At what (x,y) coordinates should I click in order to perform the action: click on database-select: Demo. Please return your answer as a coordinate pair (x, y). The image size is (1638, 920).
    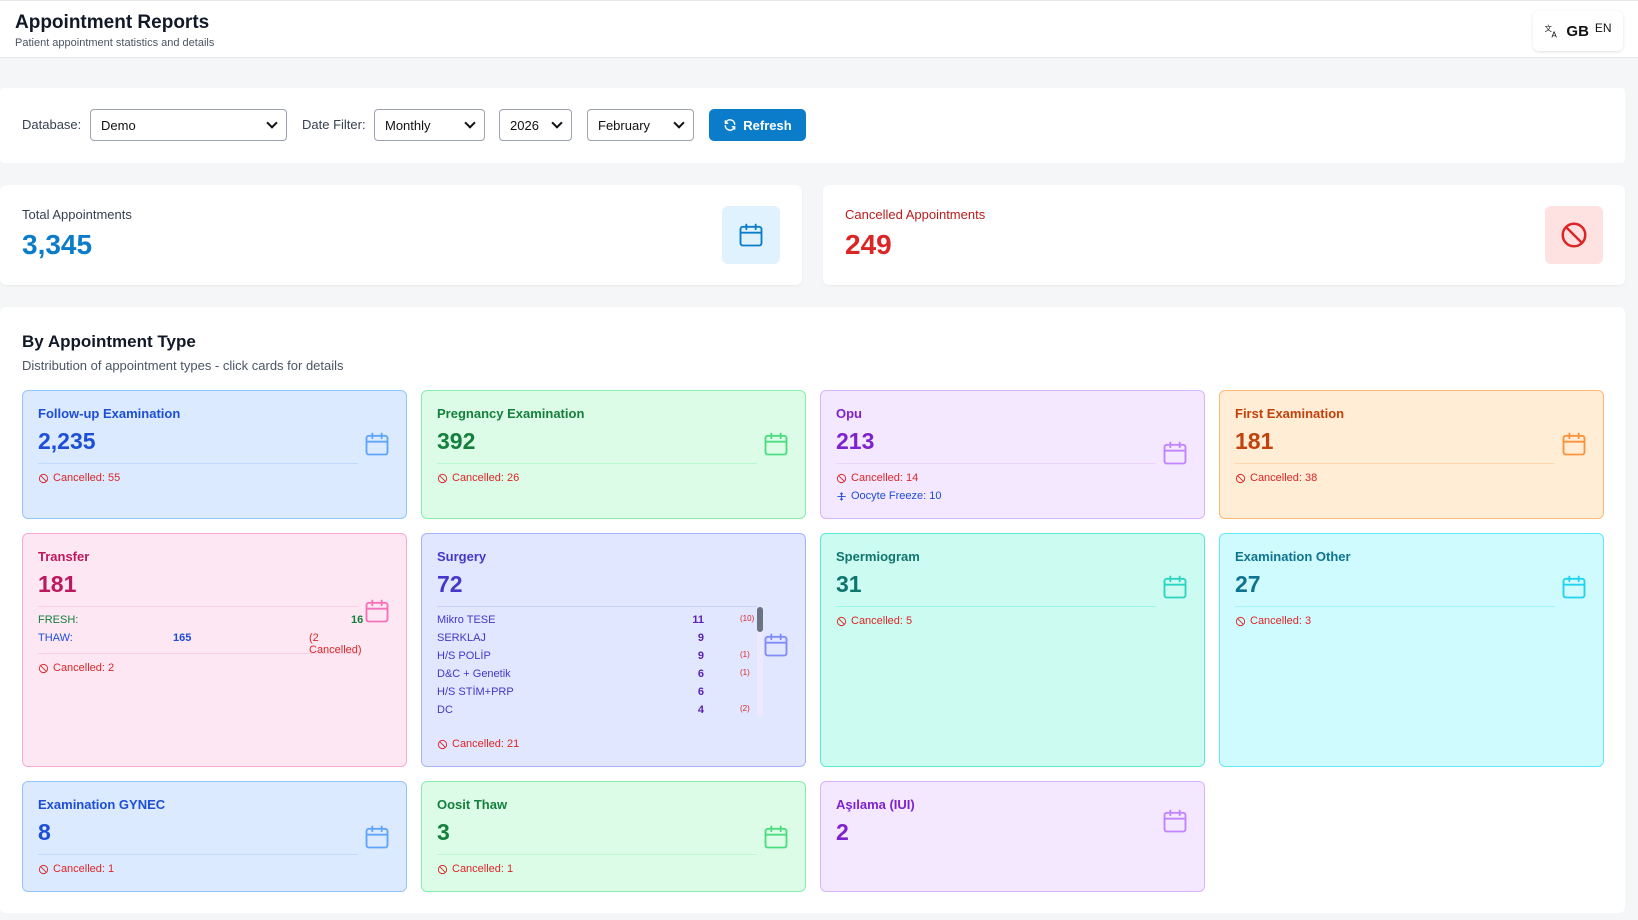
    Looking at the image, I should click on (188, 125).